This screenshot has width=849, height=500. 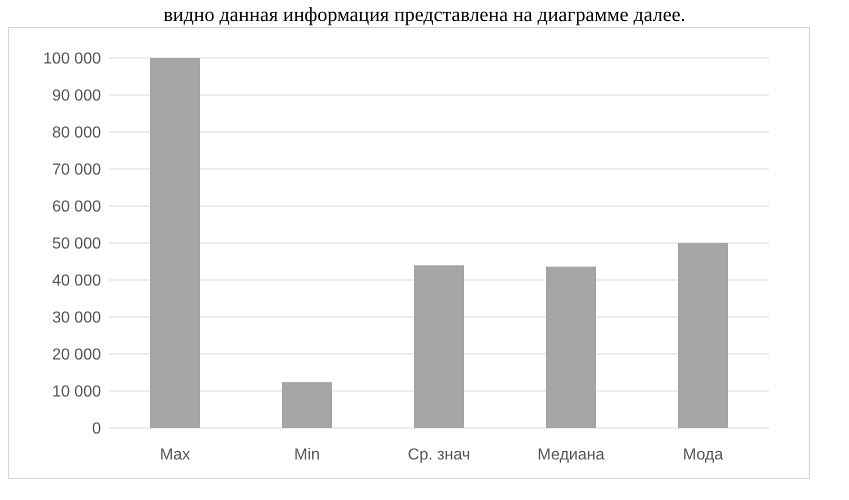 What do you see at coordinates (77, 244) in the screenshot?
I see `y-tick-label: 50 000` at bounding box center [77, 244].